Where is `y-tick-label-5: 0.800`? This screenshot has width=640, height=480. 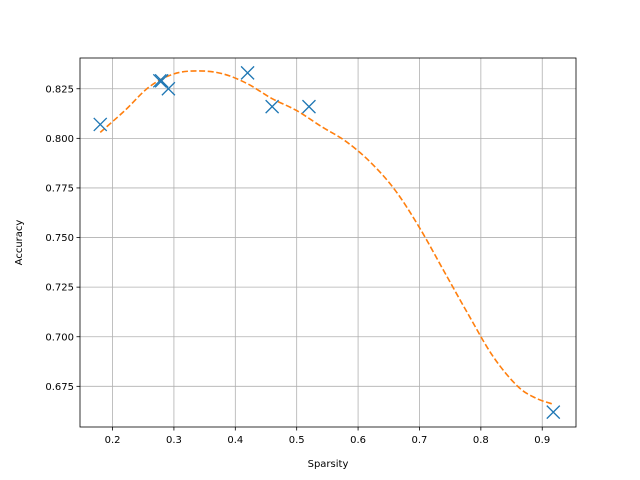 y-tick-label-5: 0.800 is located at coordinates (59, 139).